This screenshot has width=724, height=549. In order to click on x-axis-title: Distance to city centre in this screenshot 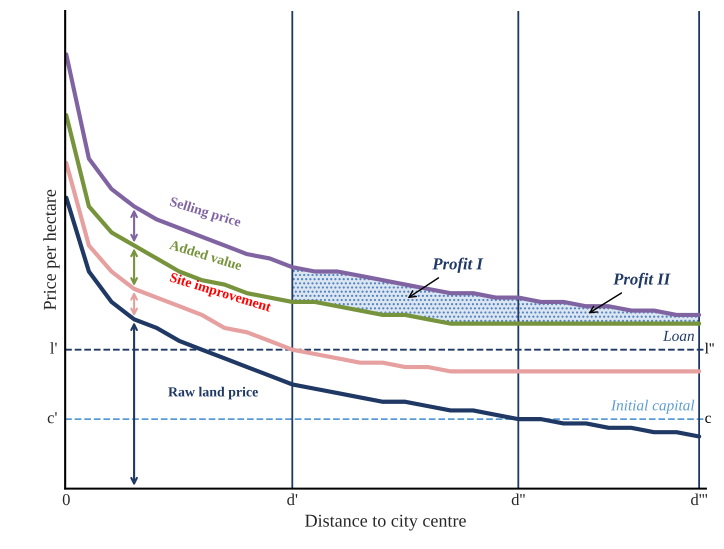, I will do `click(385, 522)`.